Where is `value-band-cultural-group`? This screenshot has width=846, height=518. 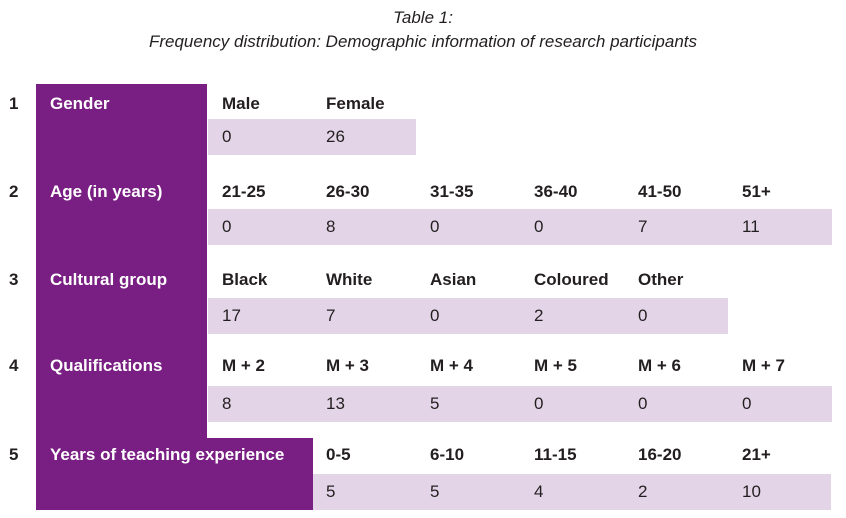 value-band-cultural-group is located at coordinates (468, 316).